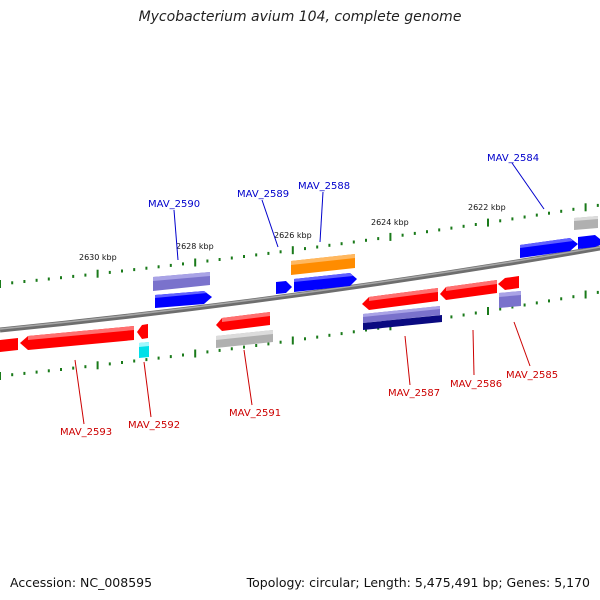 Image resolution: width=600 pixels, height=600 pixels. Describe the element at coordinates (402, 322) in the screenshot. I see `gene-arrow-navy` at that location.